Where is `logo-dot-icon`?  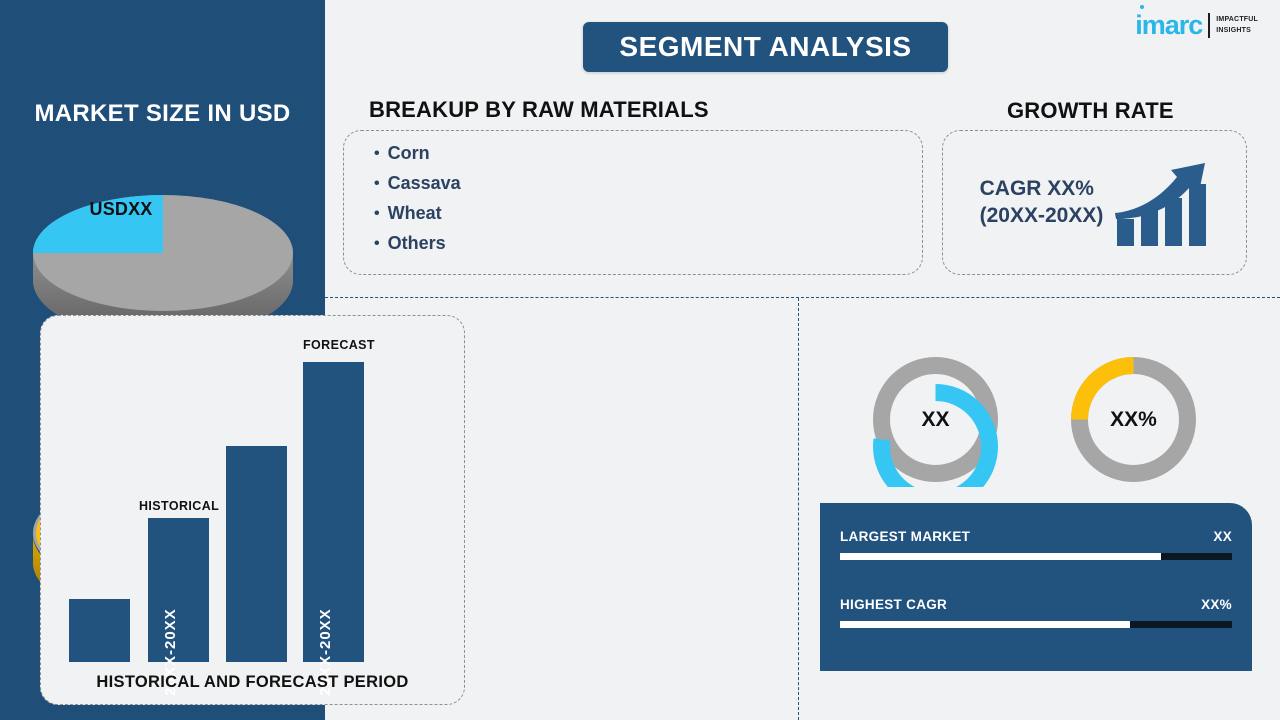 logo-dot-icon is located at coordinates (1142, 7).